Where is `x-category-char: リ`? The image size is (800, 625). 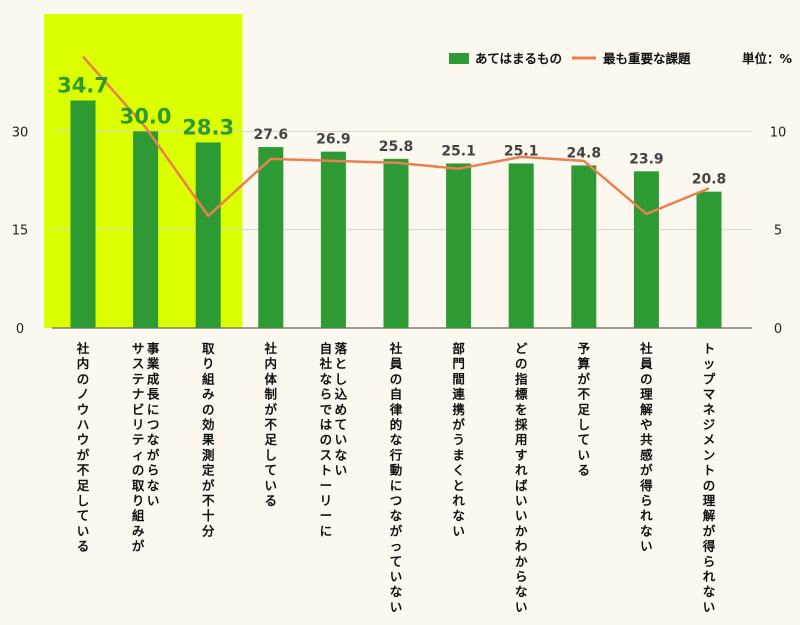 x-category-char: リ is located at coordinates (138, 424).